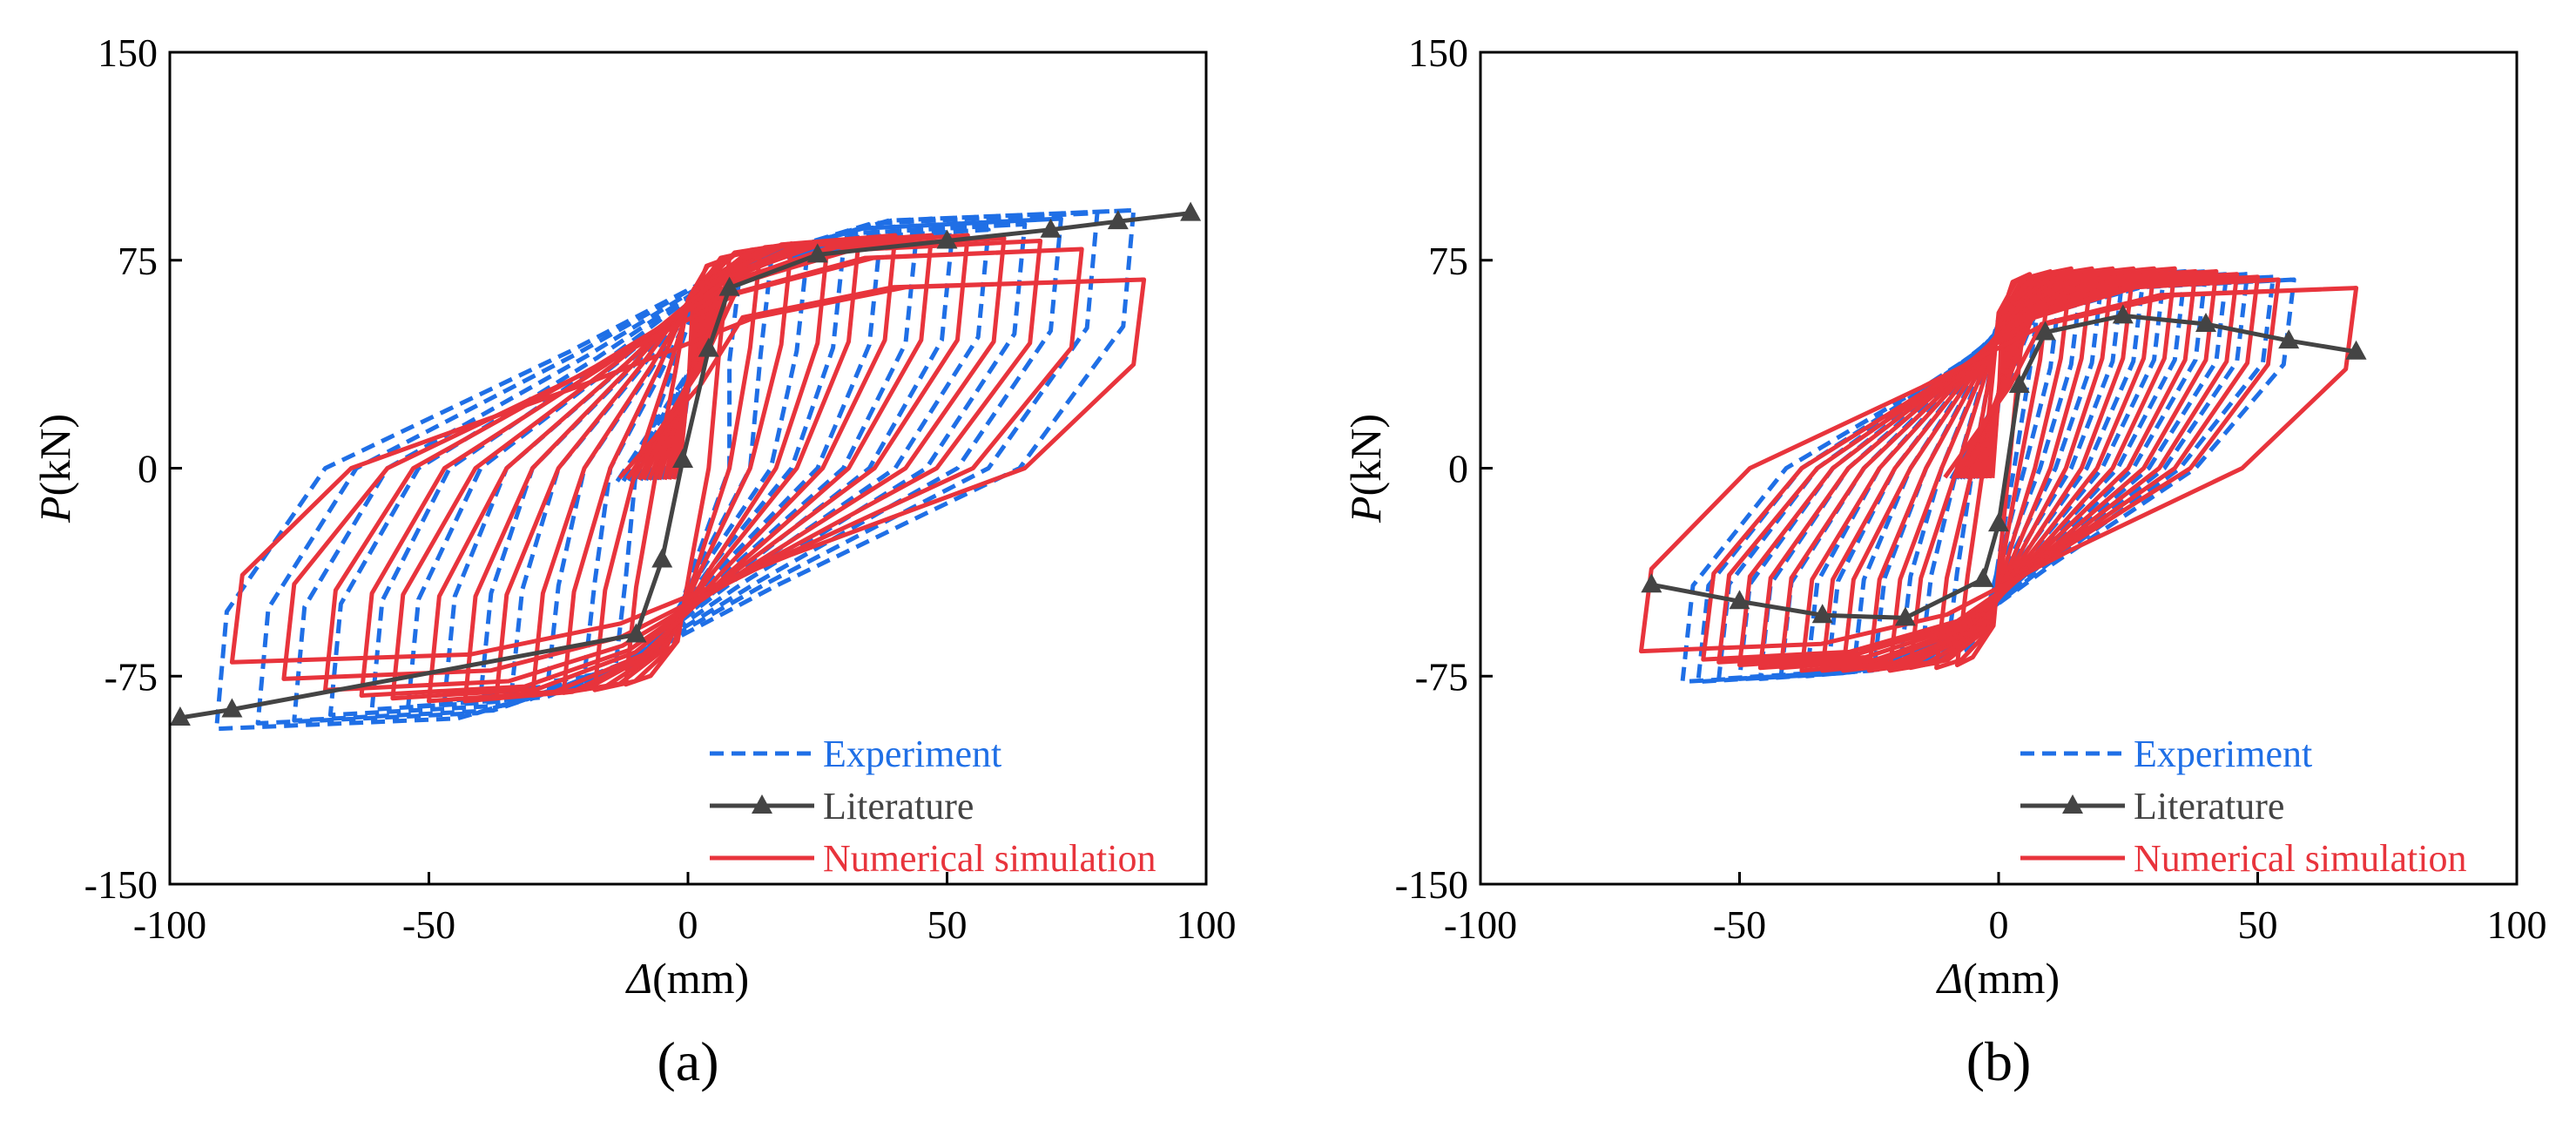 This screenshot has width=2576, height=1135. Describe the element at coordinates (1999, 1061) in the screenshot. I see `panel-label: (b)` at that location.